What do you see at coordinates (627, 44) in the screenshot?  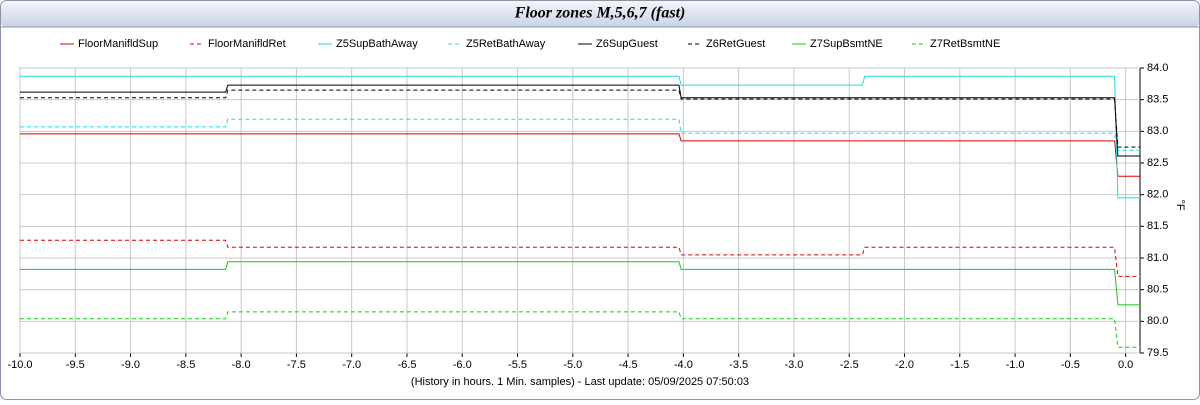 I see `legend-label: Z6SupGuest` at bounding box center [627, 44].